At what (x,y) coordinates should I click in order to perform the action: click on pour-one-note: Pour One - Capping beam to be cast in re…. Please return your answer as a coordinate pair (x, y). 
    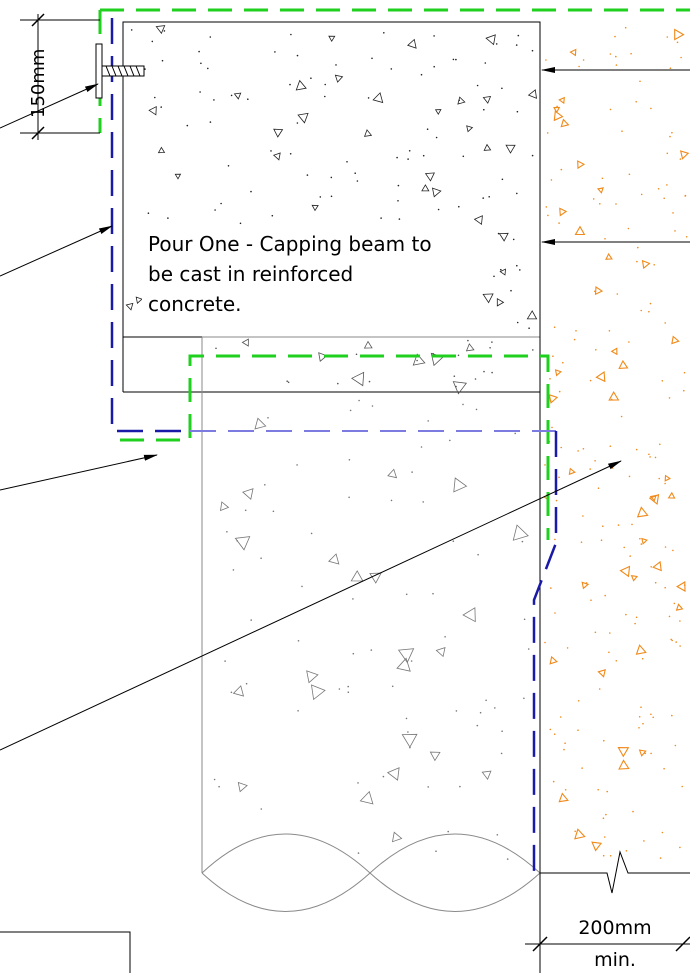
    Looking at the image, I should click on (312, 277).